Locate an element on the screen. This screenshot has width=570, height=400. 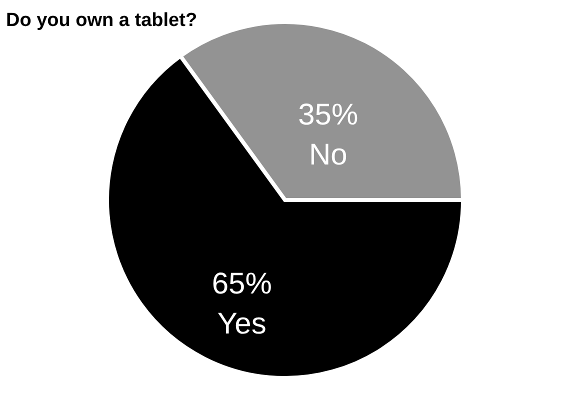
slice-label: No is located at coordinates (328, 155).